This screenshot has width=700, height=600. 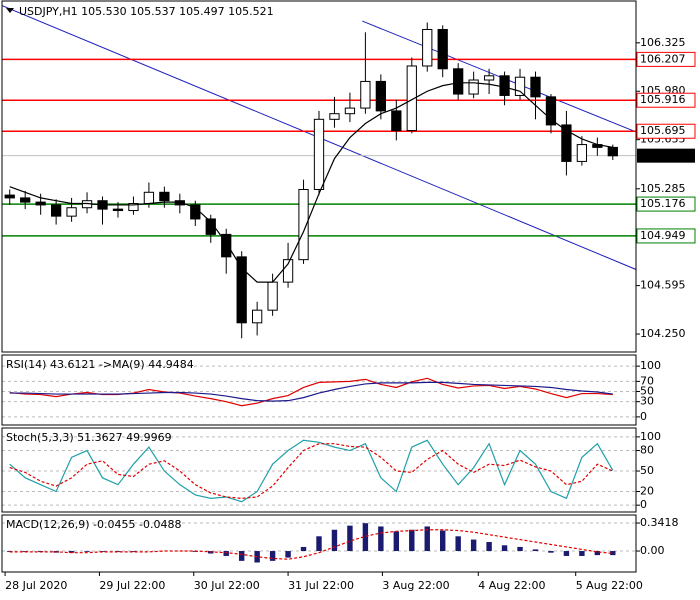 I want to click on dropdown-arrow, so click(x=10, y=10).